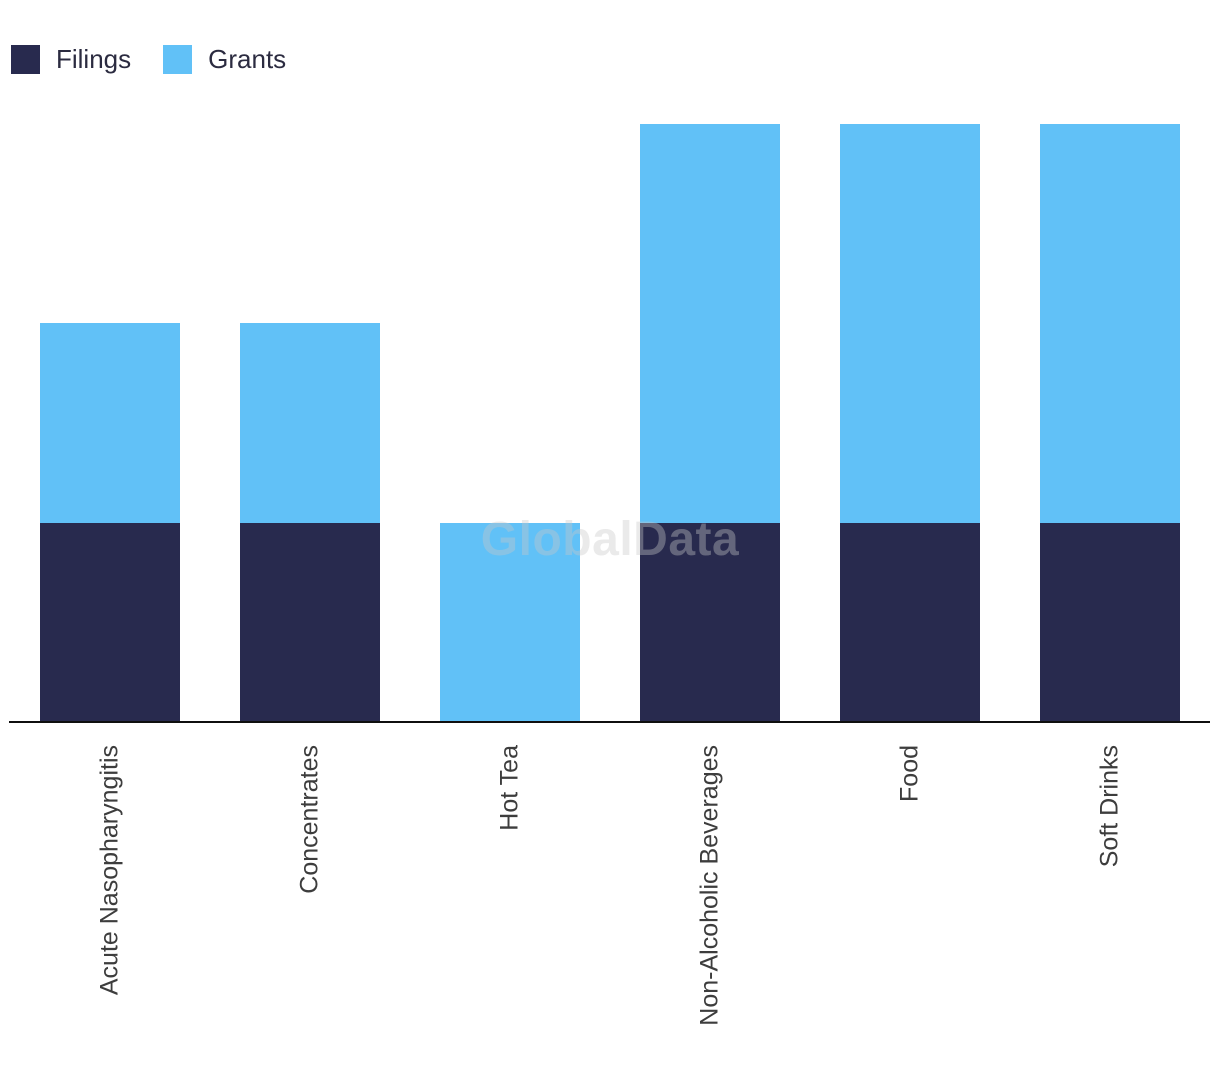 This screenshot has height=1078, width=1220. I want to click on x-axis-label-0: Acute Nasopharyngitis, so click(109, 870).